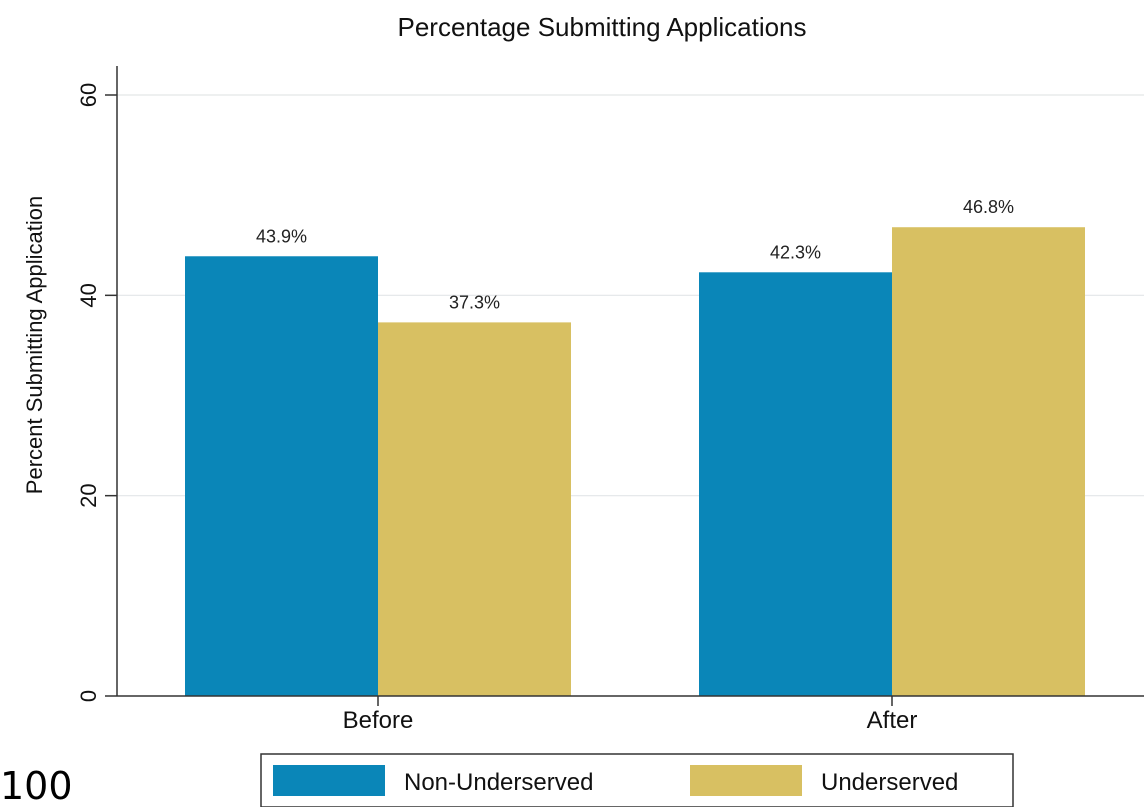 Image resolution: width=1144 pixels, height=808 pixels. I want to click on y-tick-label-0: 0, so click(88, 696).